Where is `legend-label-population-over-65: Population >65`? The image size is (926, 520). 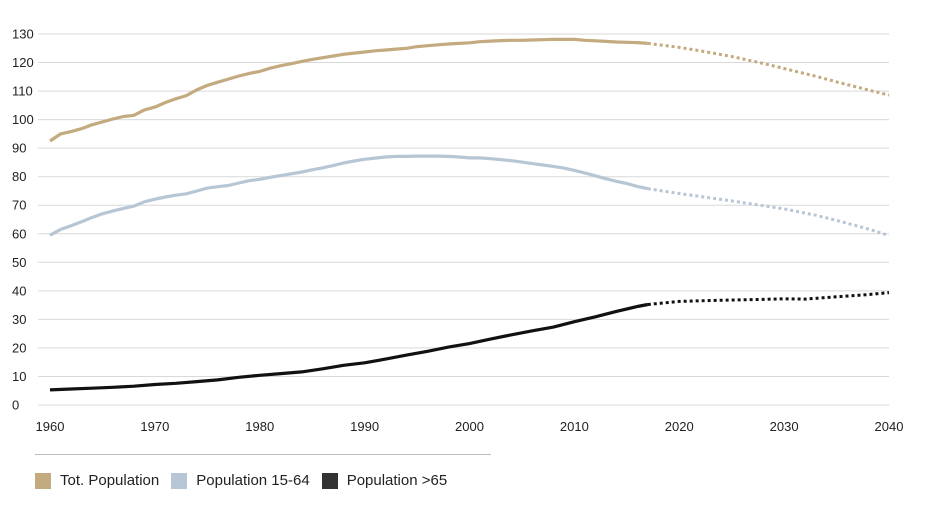
legend-label-population-over-65: Population >65 is located at coordinates (397, 480).